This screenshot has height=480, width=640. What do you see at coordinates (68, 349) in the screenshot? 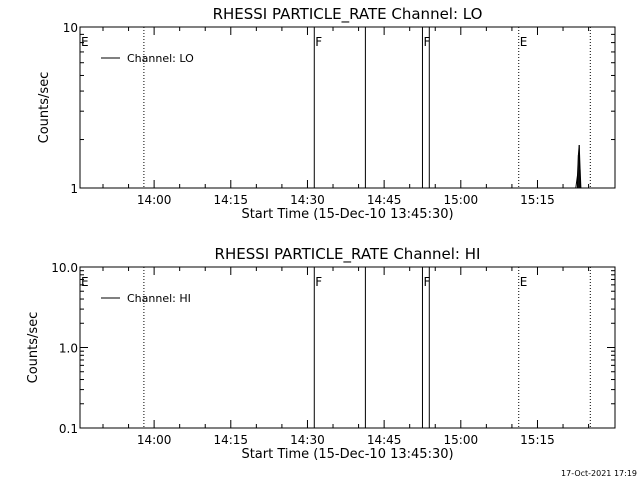
I see `y-tick-label: 1.0` at bounding box center [68, 349].